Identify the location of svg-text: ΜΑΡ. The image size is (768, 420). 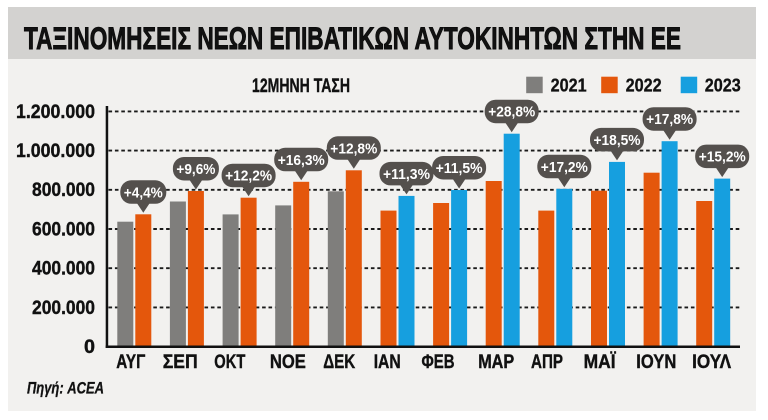
(496, 362).